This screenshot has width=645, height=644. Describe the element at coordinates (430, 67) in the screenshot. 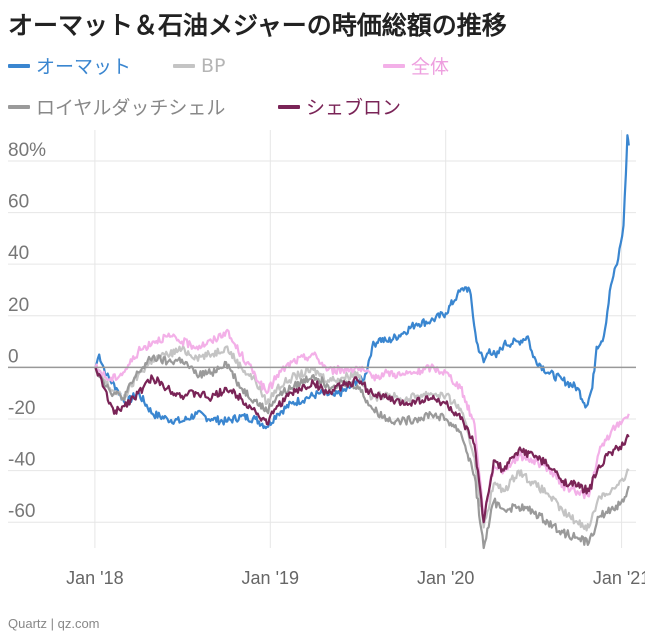

I see `legend-label-total: 全体` at that location.